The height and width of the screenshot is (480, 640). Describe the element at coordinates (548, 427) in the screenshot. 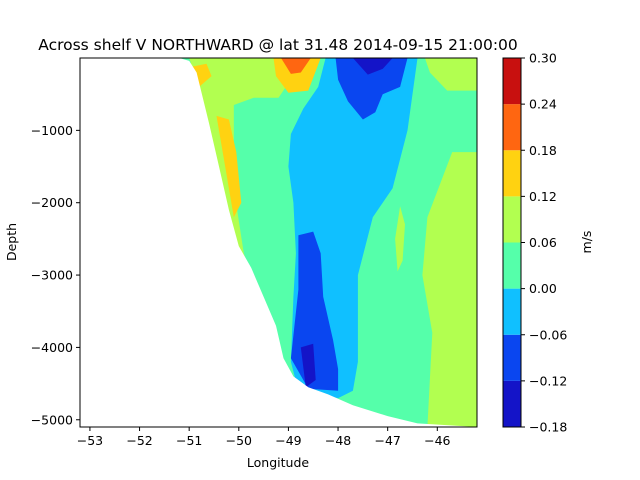

I see `colorbar-tick-label: −0.18` at that location.